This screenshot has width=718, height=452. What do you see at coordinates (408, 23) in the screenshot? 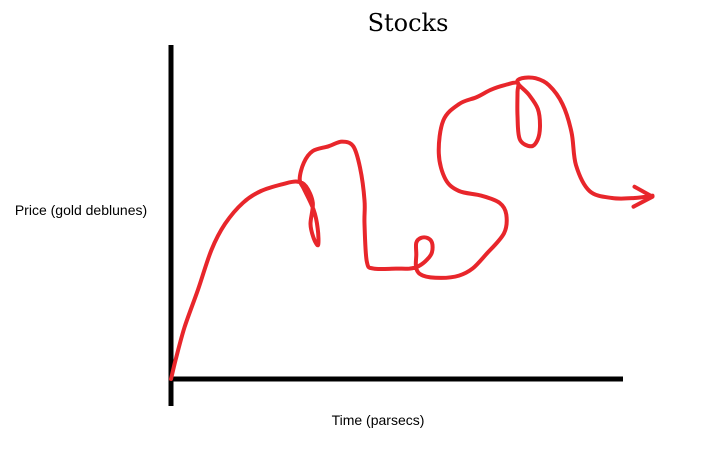
I see `chart-title: Stocks` at bounding box center [408, 23].